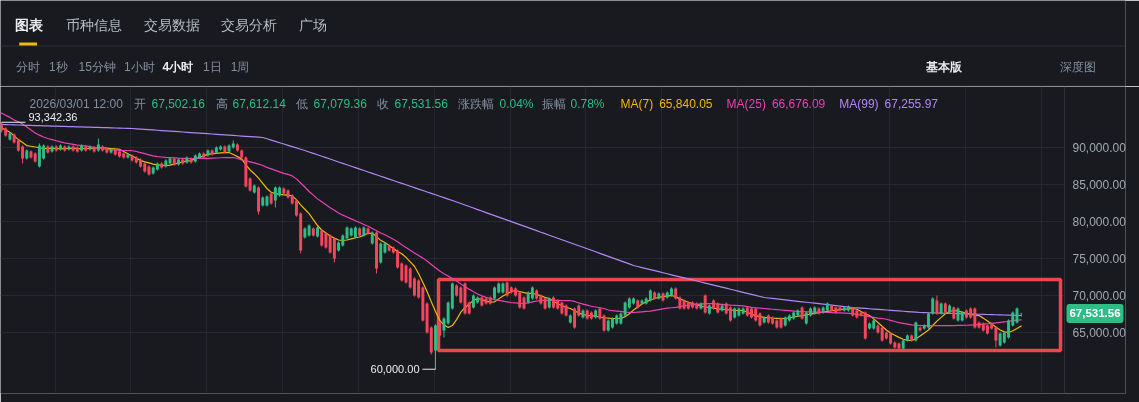  Describe the element at coordinates (382, 103) in the screenshot. I see `annotation: 收` at that location.